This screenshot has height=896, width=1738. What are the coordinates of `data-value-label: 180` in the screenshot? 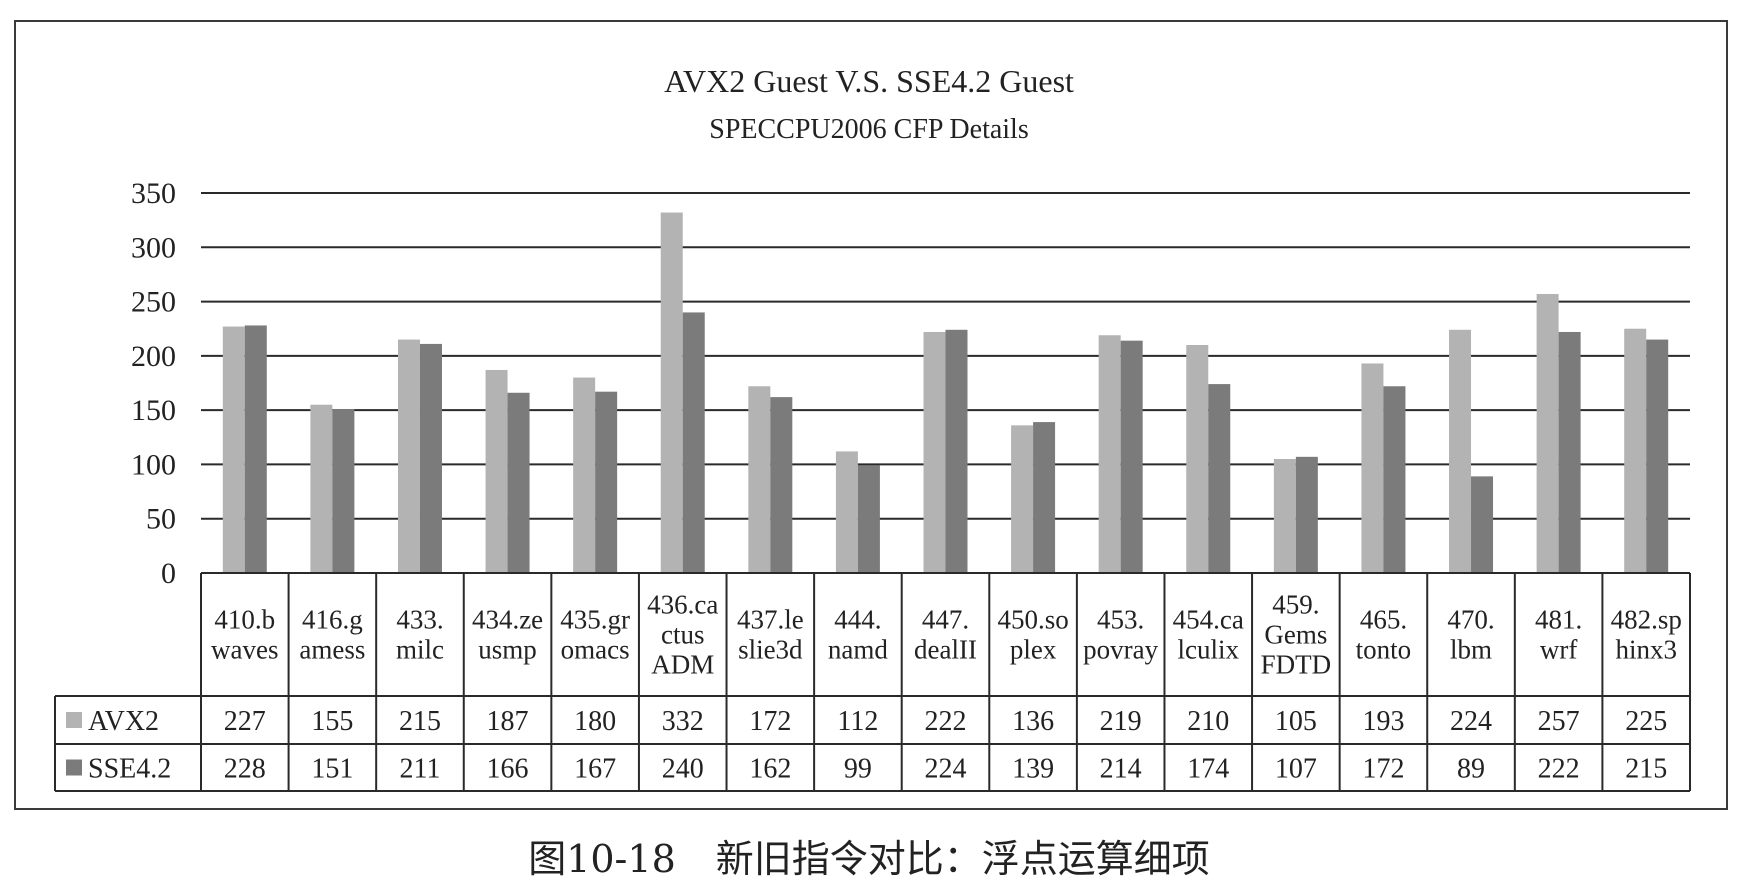 It's located at (595, 721).